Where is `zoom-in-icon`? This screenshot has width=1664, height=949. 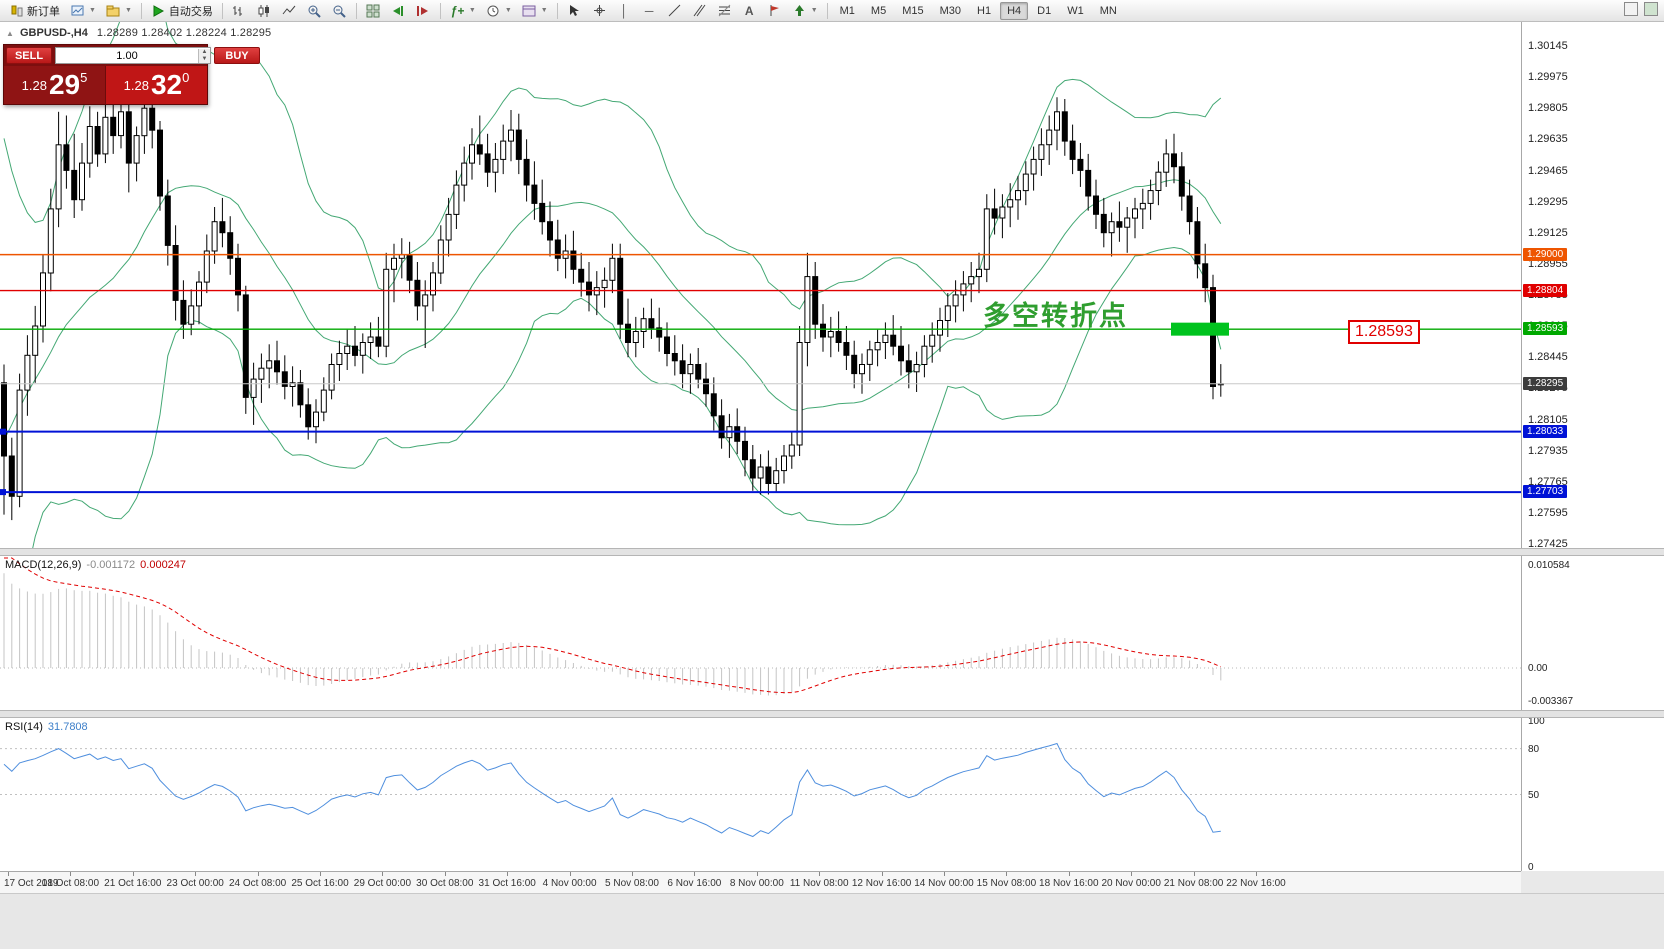
zoom-in-icon is located at coordinates (314, 10).